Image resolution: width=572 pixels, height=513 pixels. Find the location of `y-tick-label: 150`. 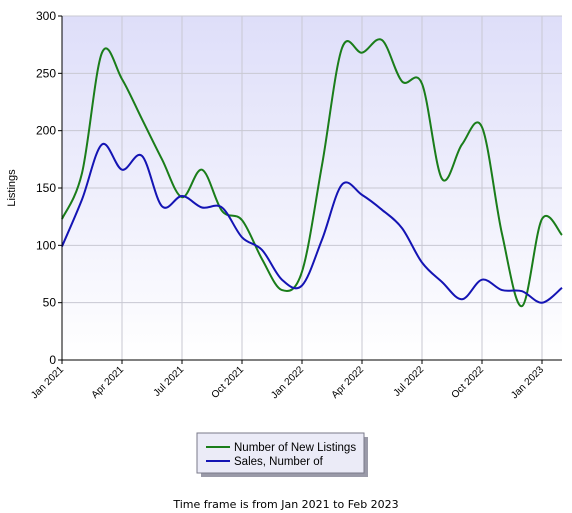

y-tick-label: 150 is located at coordinates (46, 188).